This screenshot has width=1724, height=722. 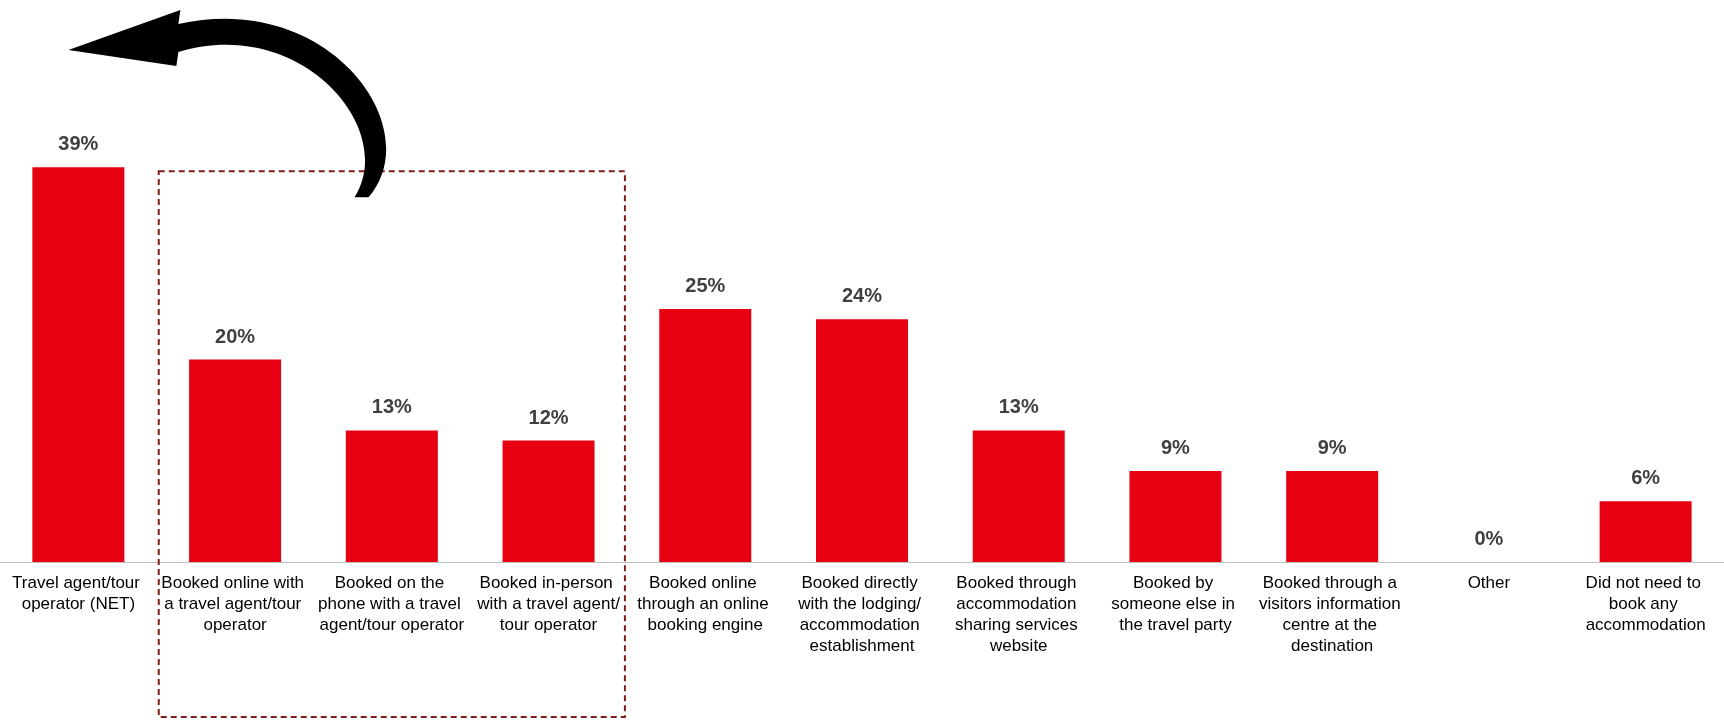 What do you see at coordinates (1175, 603) in the screenshot?
I see `x-tick-label: Booked by someone else in the travel party` at bounding box center [1175, 603].